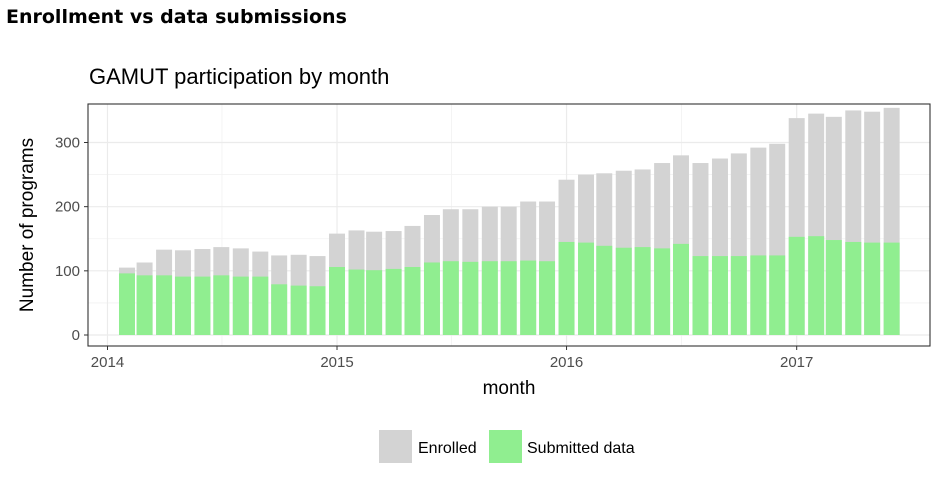 The width and height of the screenshot is (946, 477). Describe the element at coordinates (336, 362) in the screenshot. I see `x-tick-label: 2015` at that location.